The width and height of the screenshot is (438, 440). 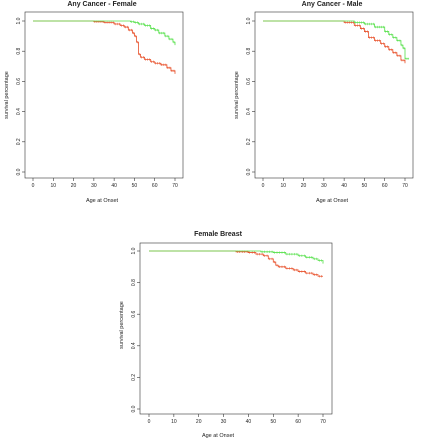 I want to click on panel-title: Any Cancer - Female, so click(x=101, y=4).